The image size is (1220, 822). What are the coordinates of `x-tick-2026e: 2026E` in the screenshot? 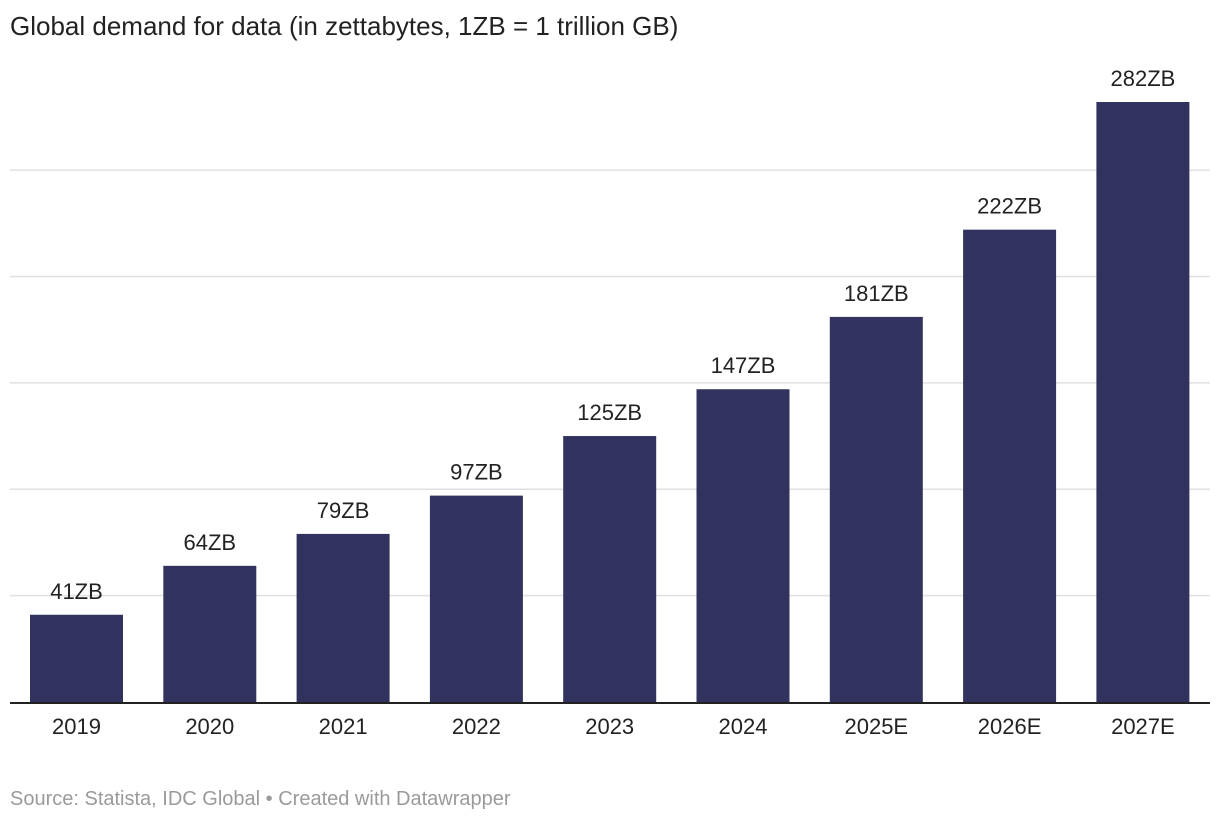 It's located at (1010, 726).